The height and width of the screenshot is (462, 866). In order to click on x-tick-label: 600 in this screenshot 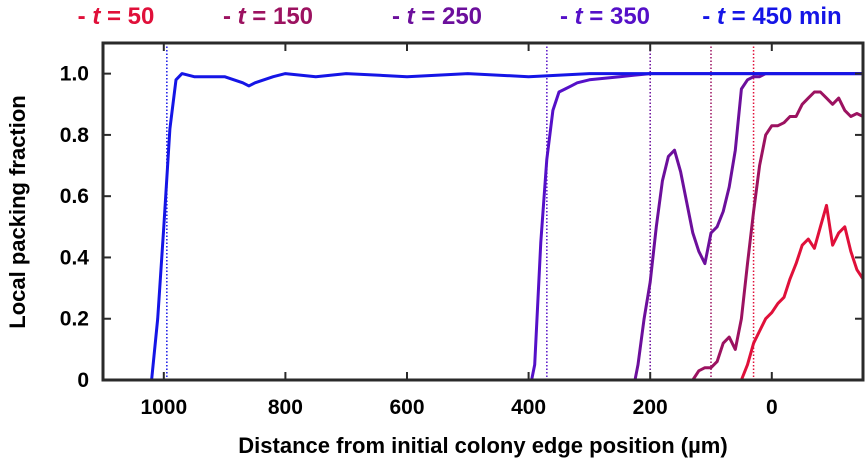, I will do `click(406, 407)`.